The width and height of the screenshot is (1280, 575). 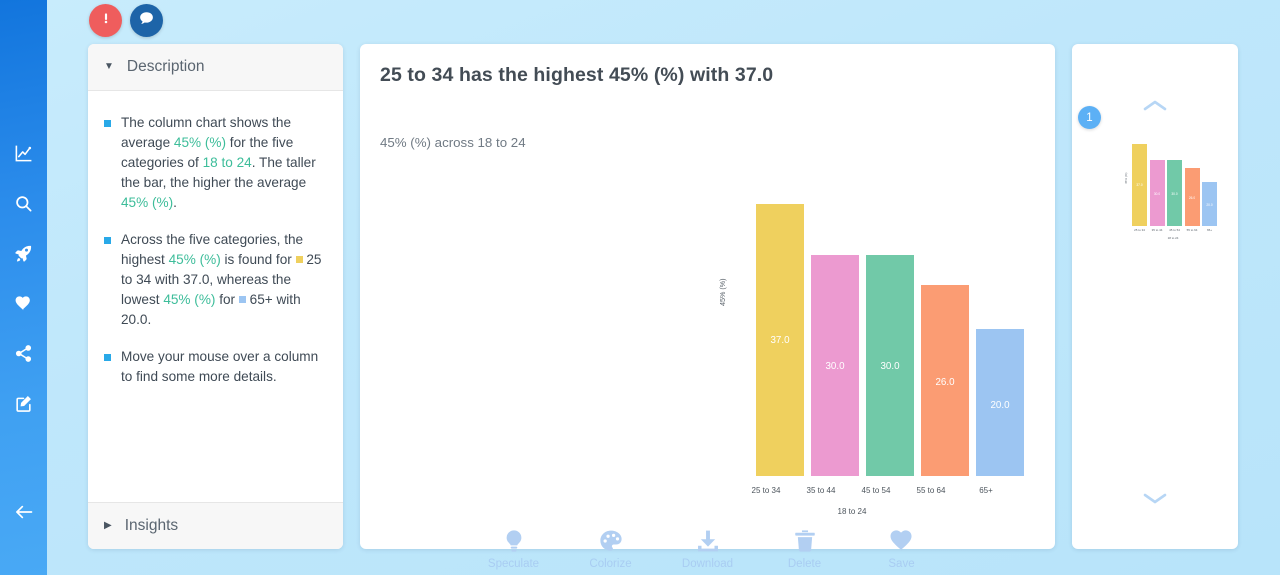 I want to click on bar: 37.0, so click(x=780, y=340).